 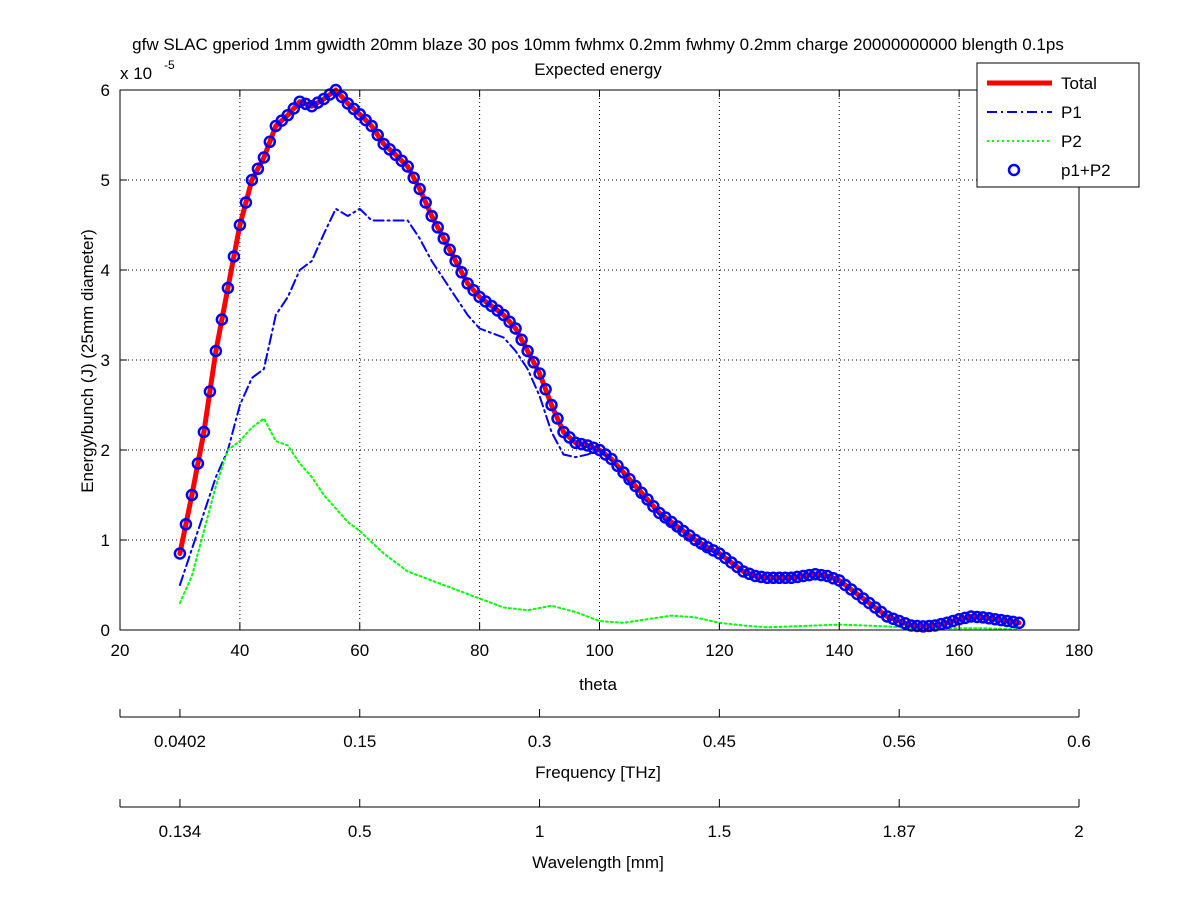 I want to click on x-tick-label: 160, so click(x=959, y=650).